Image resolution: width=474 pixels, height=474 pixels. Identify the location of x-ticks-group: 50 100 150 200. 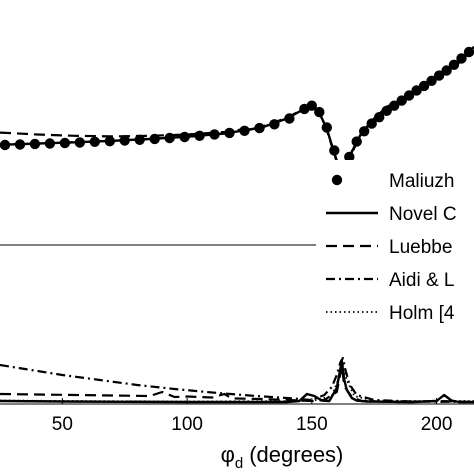
(252, 416).